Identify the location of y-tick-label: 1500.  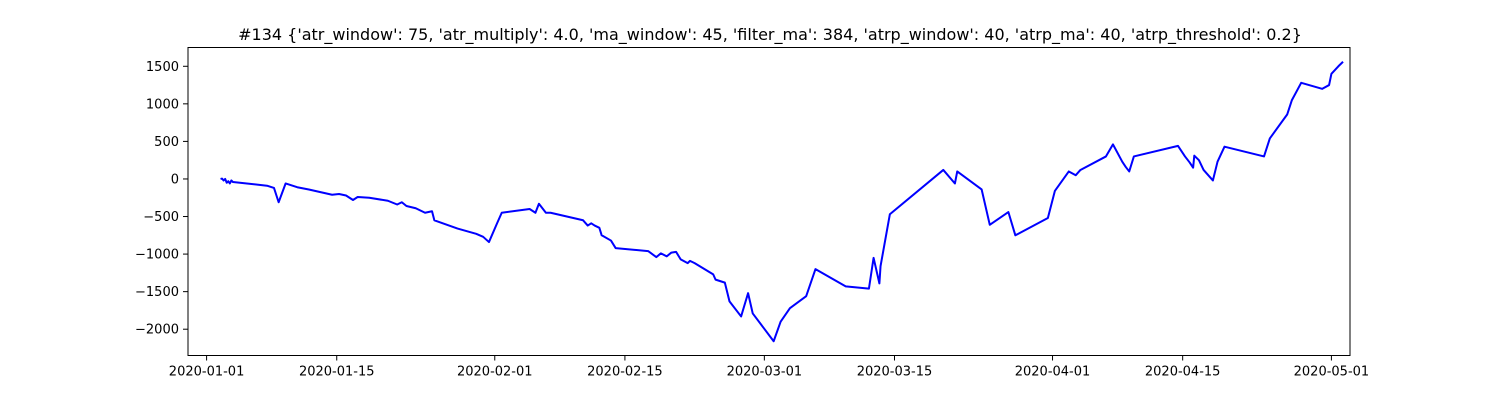
(162, 67).